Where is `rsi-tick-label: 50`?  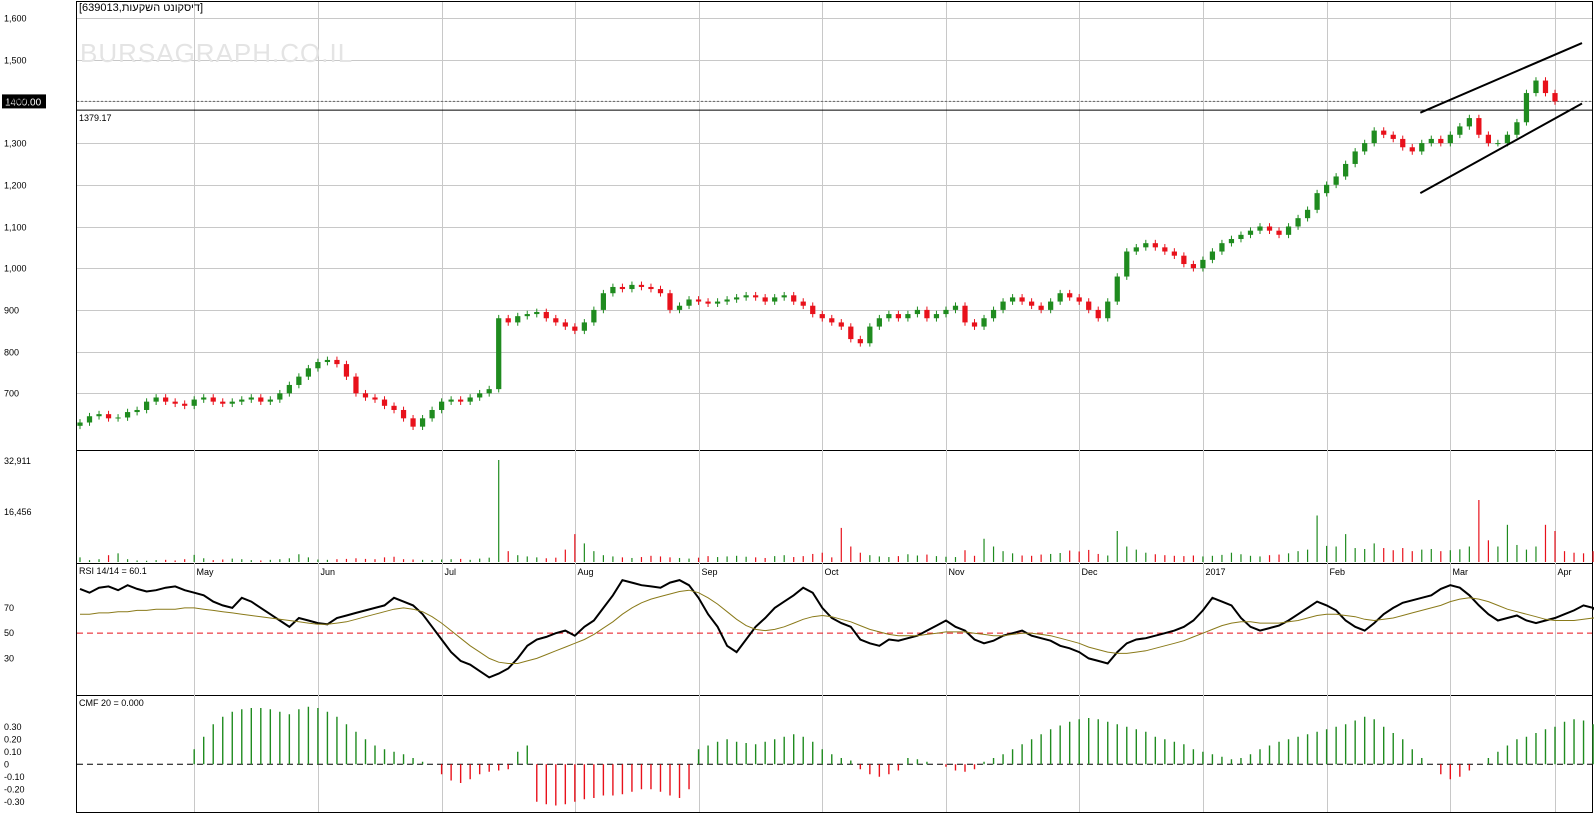 rsi-tick-label: 50 is located at coordinates (9, 633).